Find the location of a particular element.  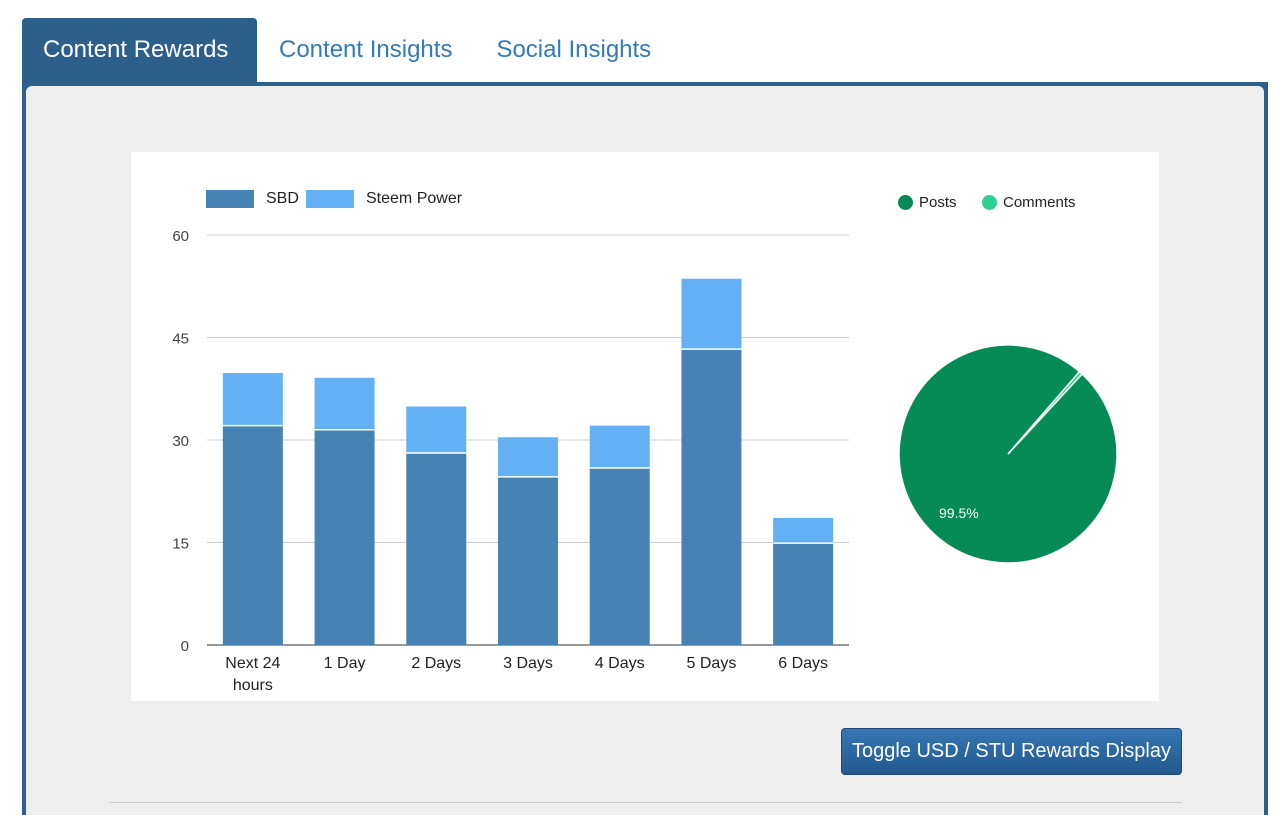

legend-label-sbd: SBD is located at coordinates (282, 198).